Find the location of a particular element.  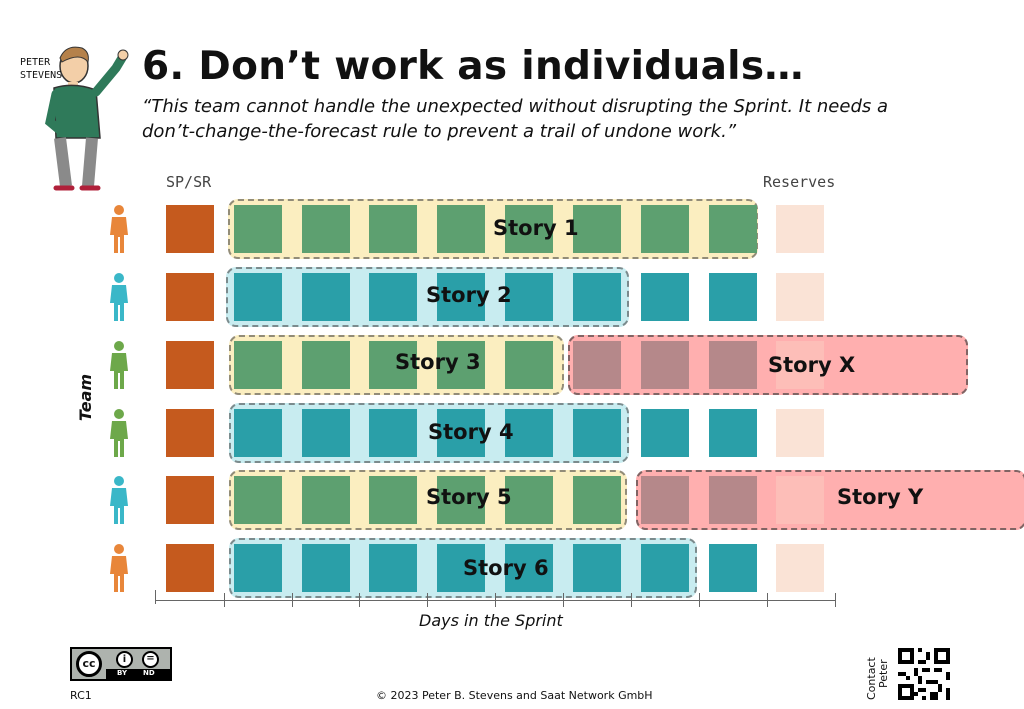

story-label: Story 1 is located at coordinates (536, 228).